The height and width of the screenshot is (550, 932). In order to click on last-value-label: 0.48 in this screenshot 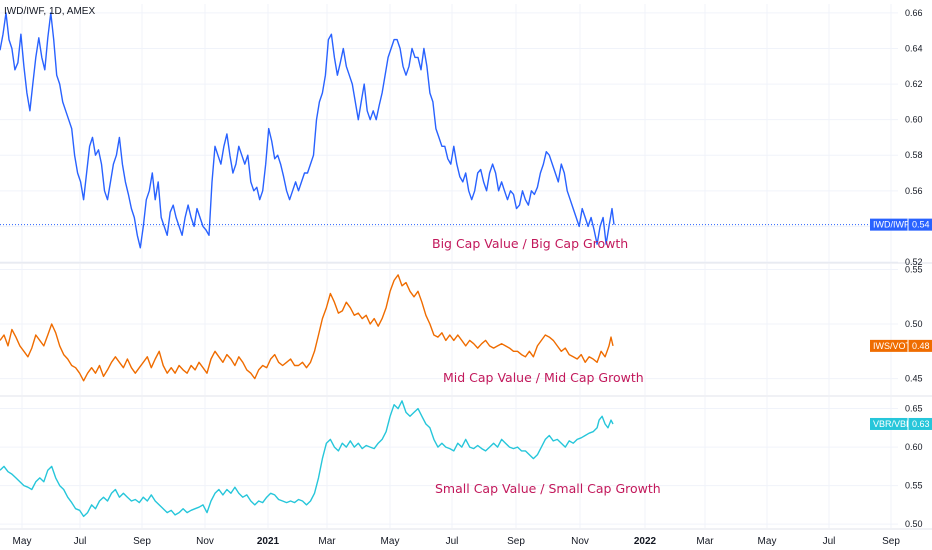, I will do `click(921, 346)`.